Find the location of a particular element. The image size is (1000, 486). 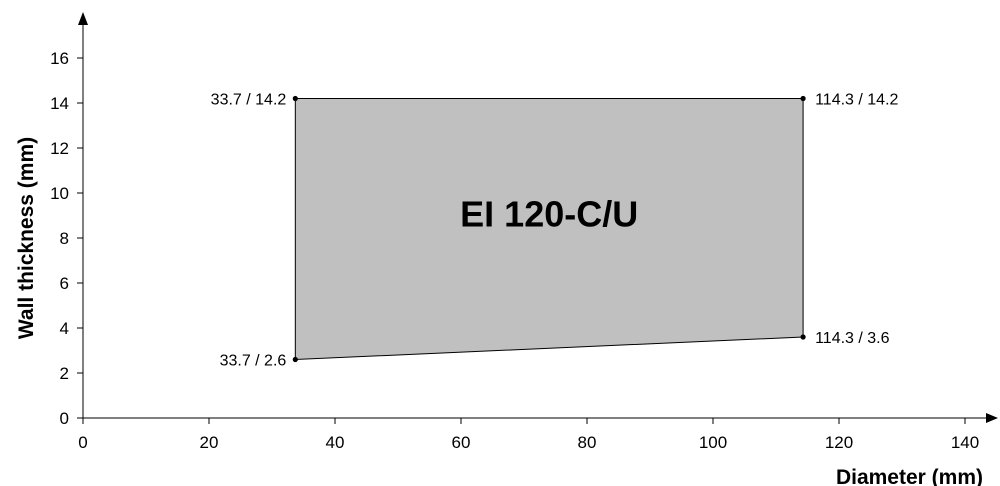

y-tick-label: 2 is located at coordinates (64, 373).